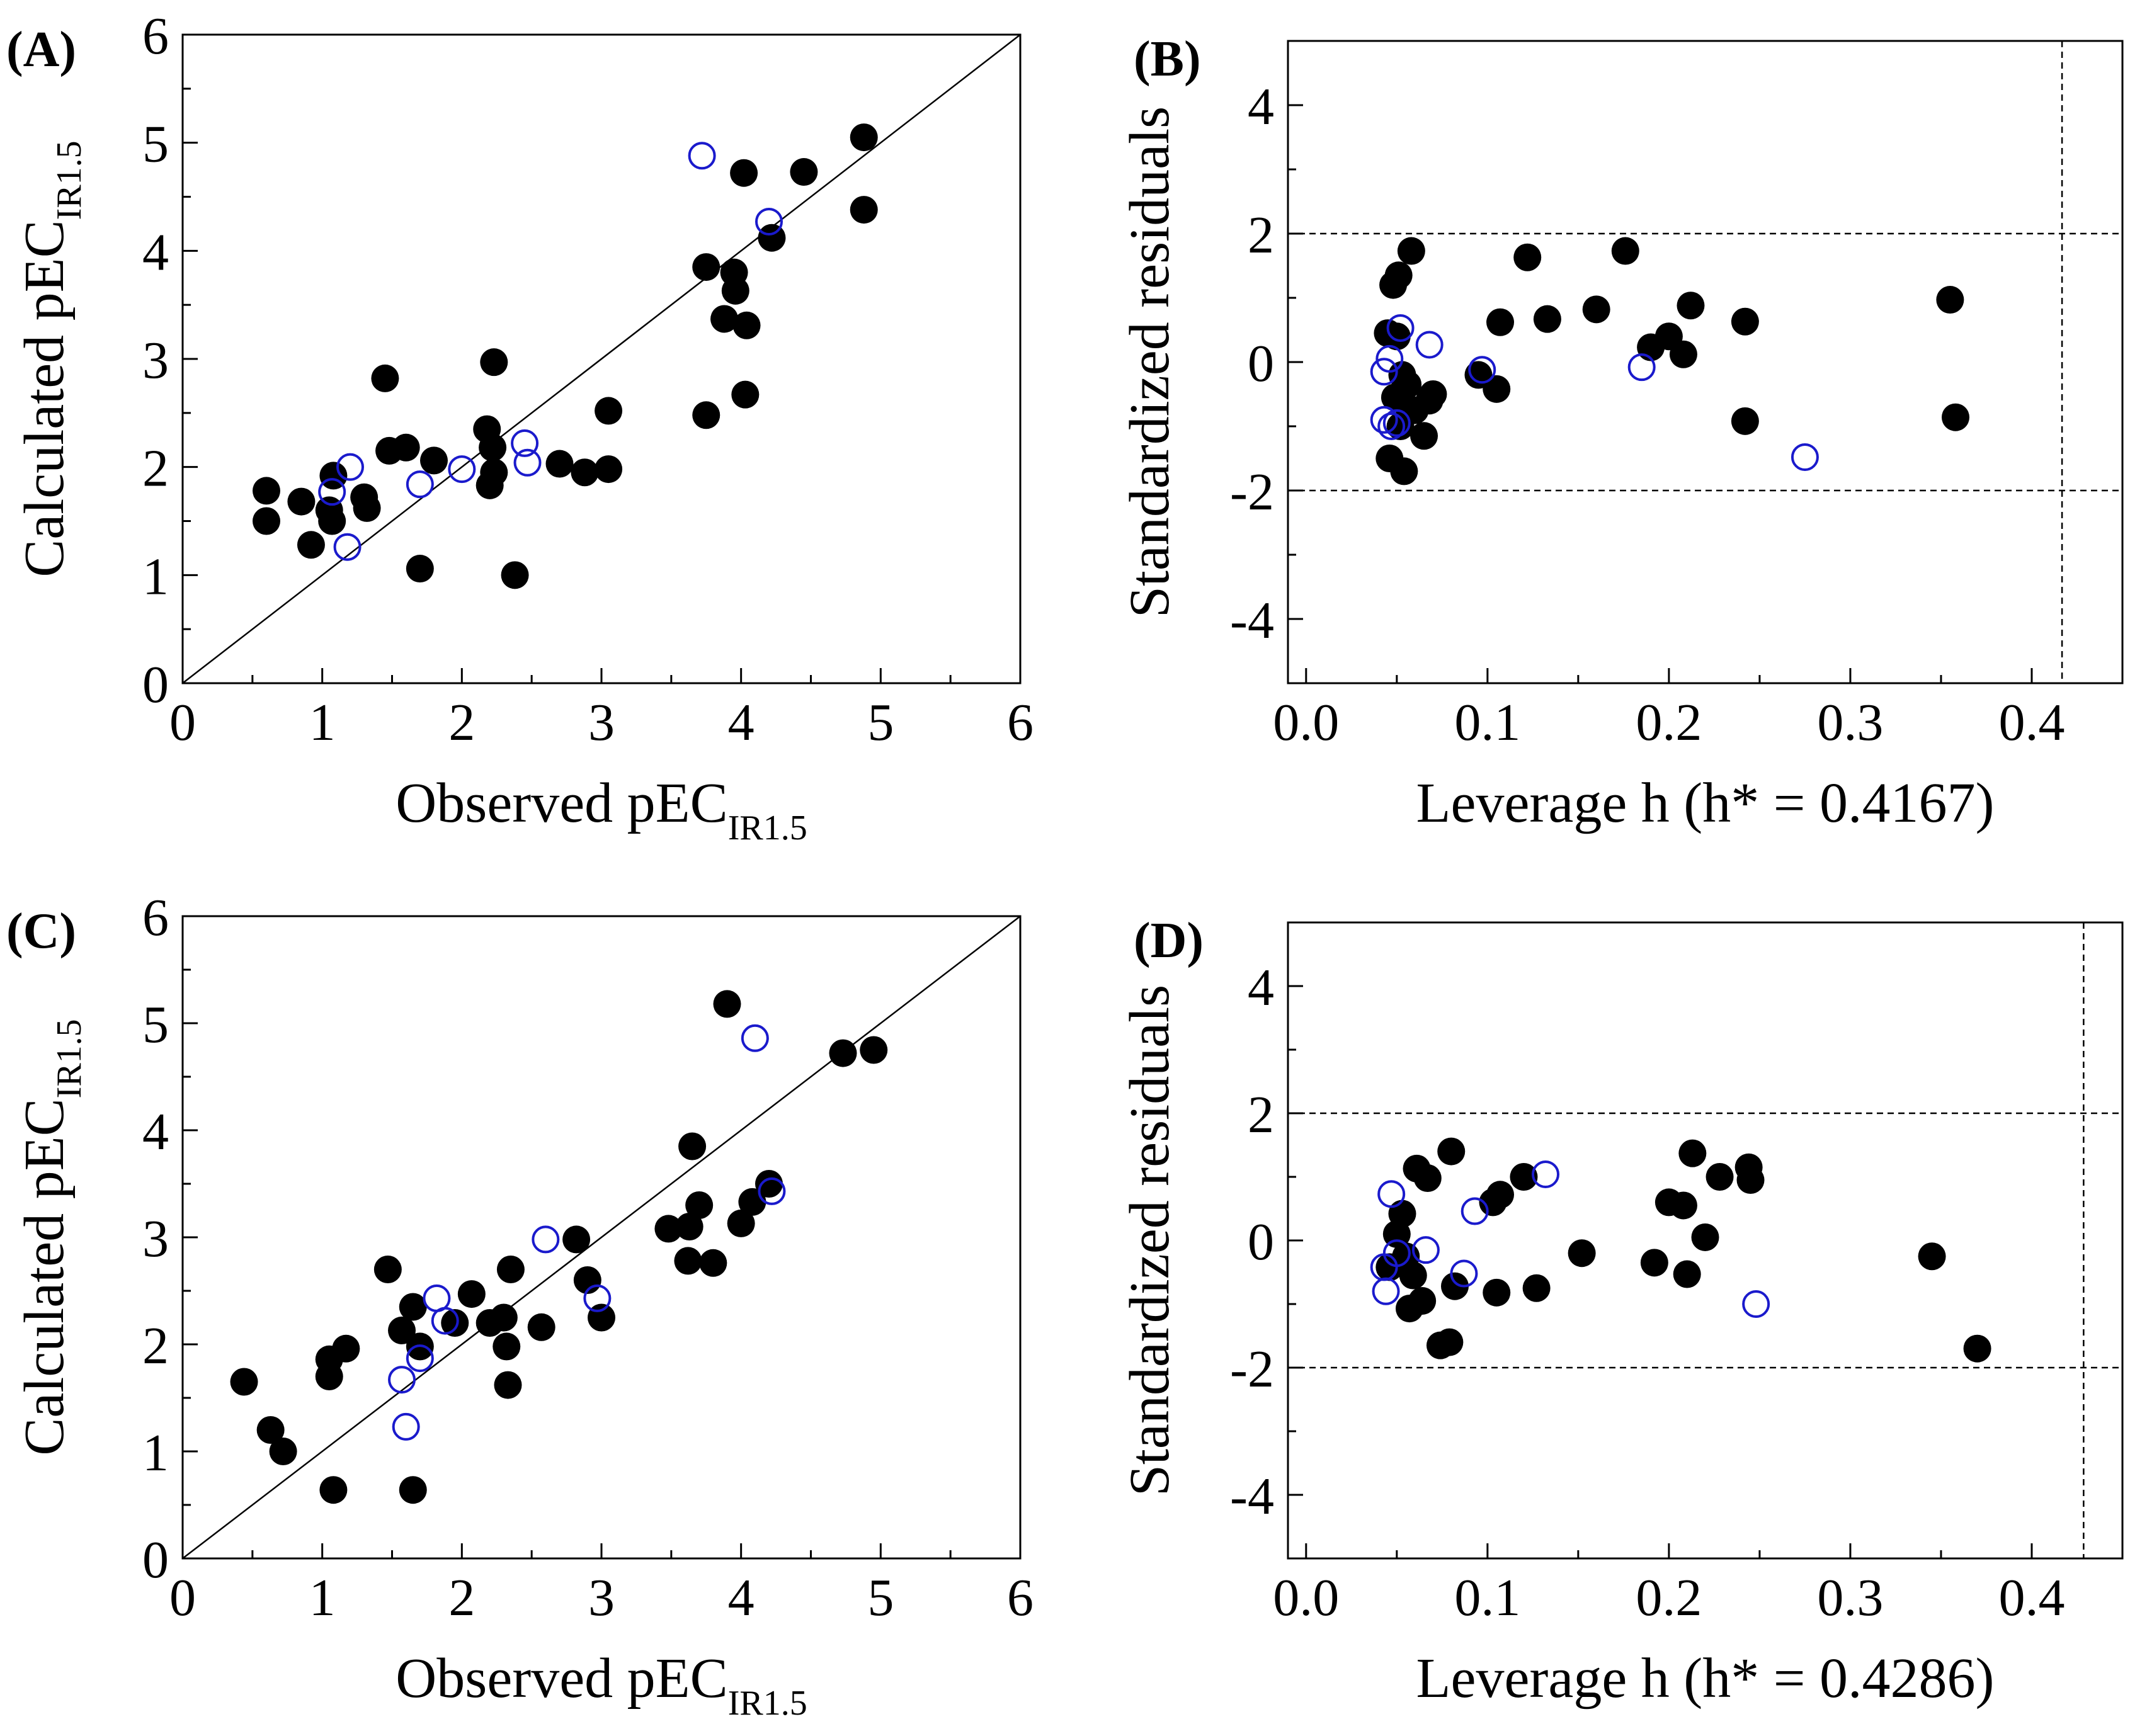  What do you see at coordinates (44, 1276) in the screenshot?
I see `y-axis-title-main: Calculated pEC` at bounding box center [44, 1276].